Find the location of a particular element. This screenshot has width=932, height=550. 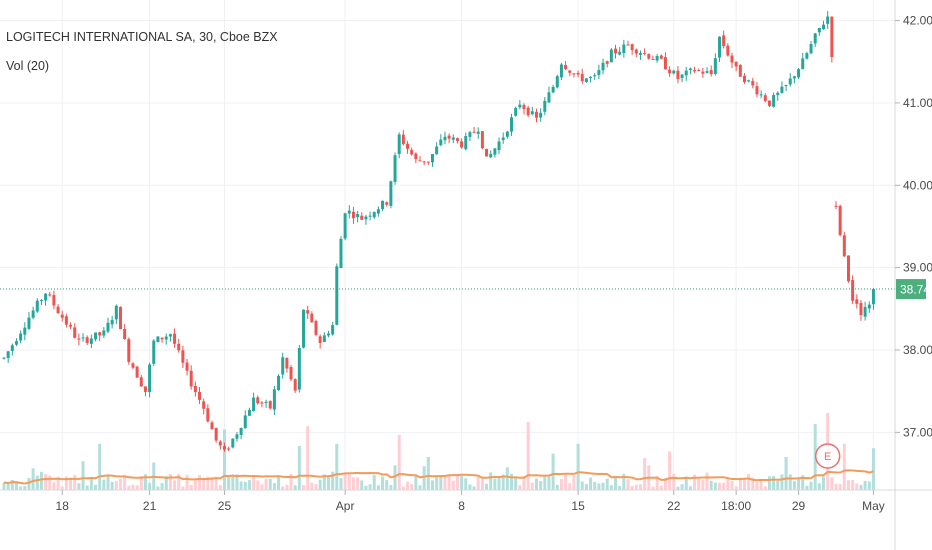

earnings-letter: E is located at coordinates (827, 457).